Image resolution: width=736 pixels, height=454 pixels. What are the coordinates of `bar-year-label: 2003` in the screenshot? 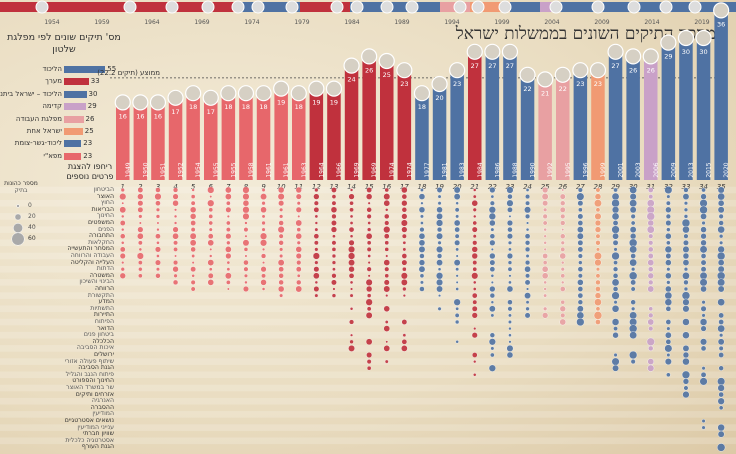 It's located at (638, 169).